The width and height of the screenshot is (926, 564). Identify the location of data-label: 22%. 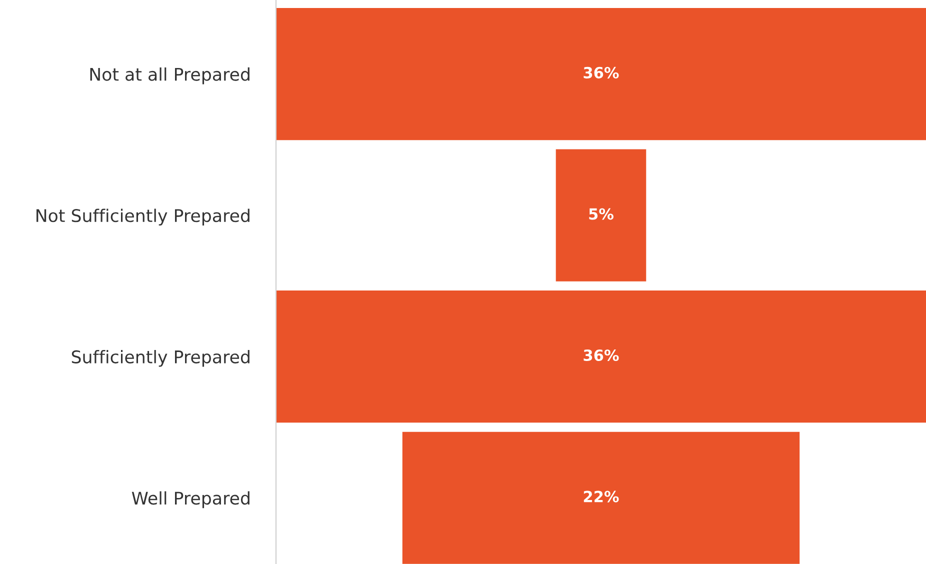
(601, 496).